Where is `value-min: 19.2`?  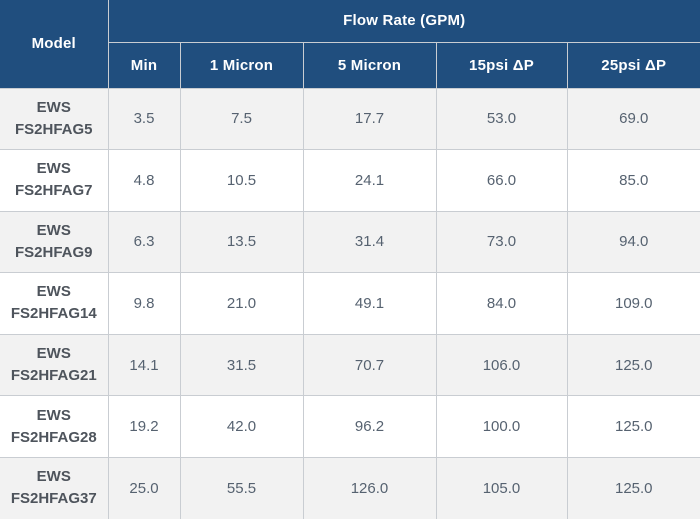 value-min: 19.2 is located at coordinates (144, 426).